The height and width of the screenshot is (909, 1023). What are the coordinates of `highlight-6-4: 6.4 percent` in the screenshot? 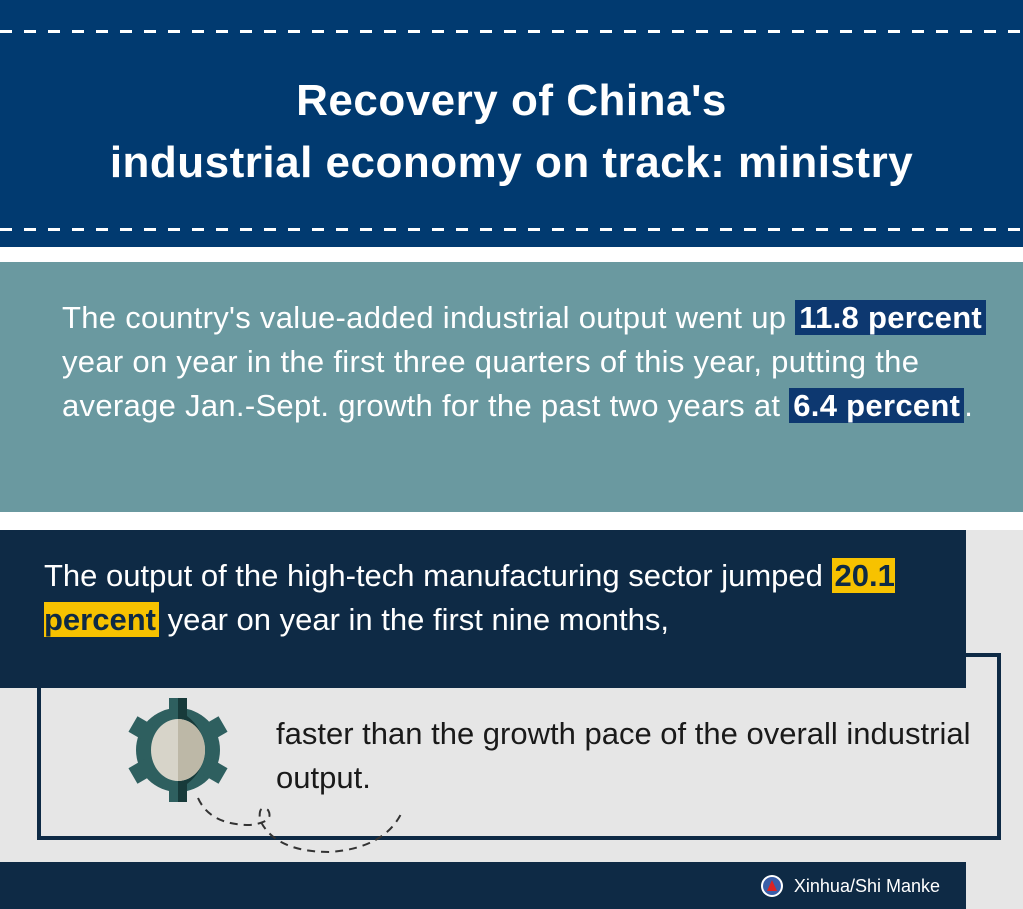 It's located at (877, 405).